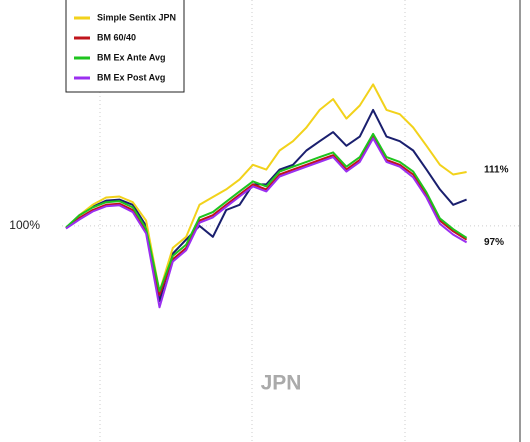 This screenshot has height=442, width=530. Describe the element at coordinates (496, 169) in the screenshot. I see `end-label: 111%` at that location.